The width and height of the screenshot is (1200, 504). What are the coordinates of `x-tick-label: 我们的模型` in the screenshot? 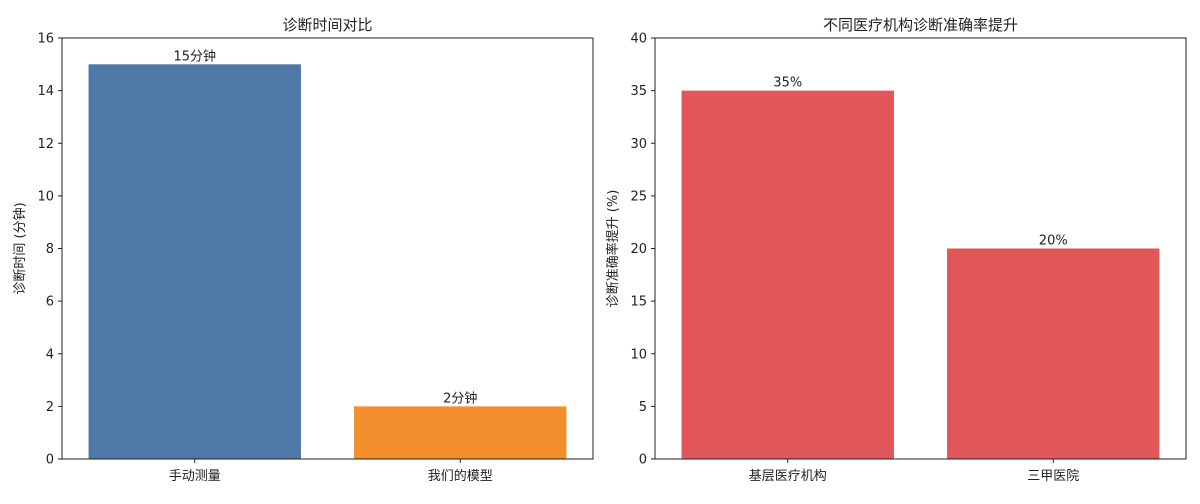 It's located at (460, 476).